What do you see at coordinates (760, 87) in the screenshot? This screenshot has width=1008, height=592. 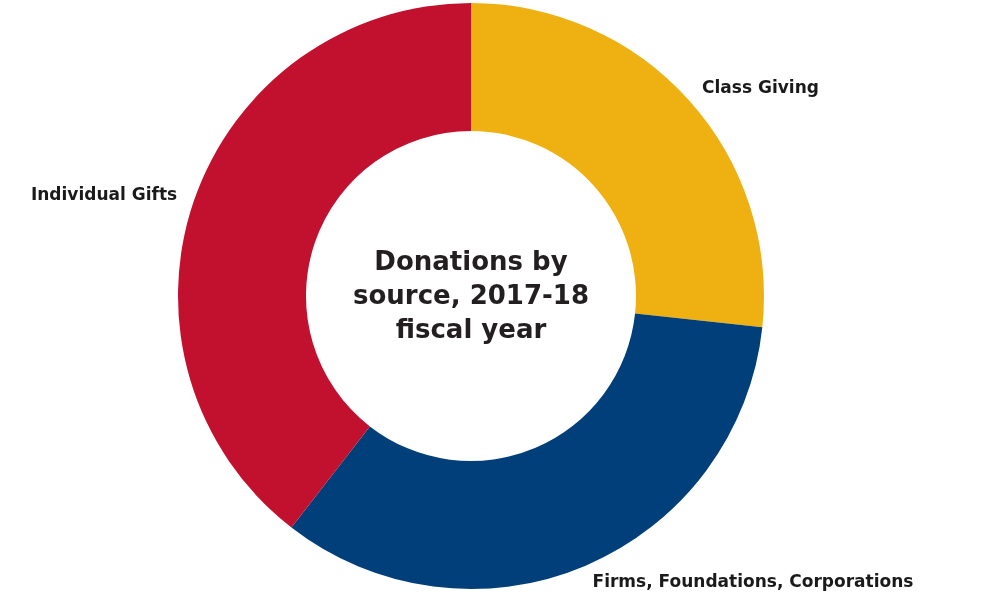 I see `slice-label: Class Giving` at bounding box center [760, 87].